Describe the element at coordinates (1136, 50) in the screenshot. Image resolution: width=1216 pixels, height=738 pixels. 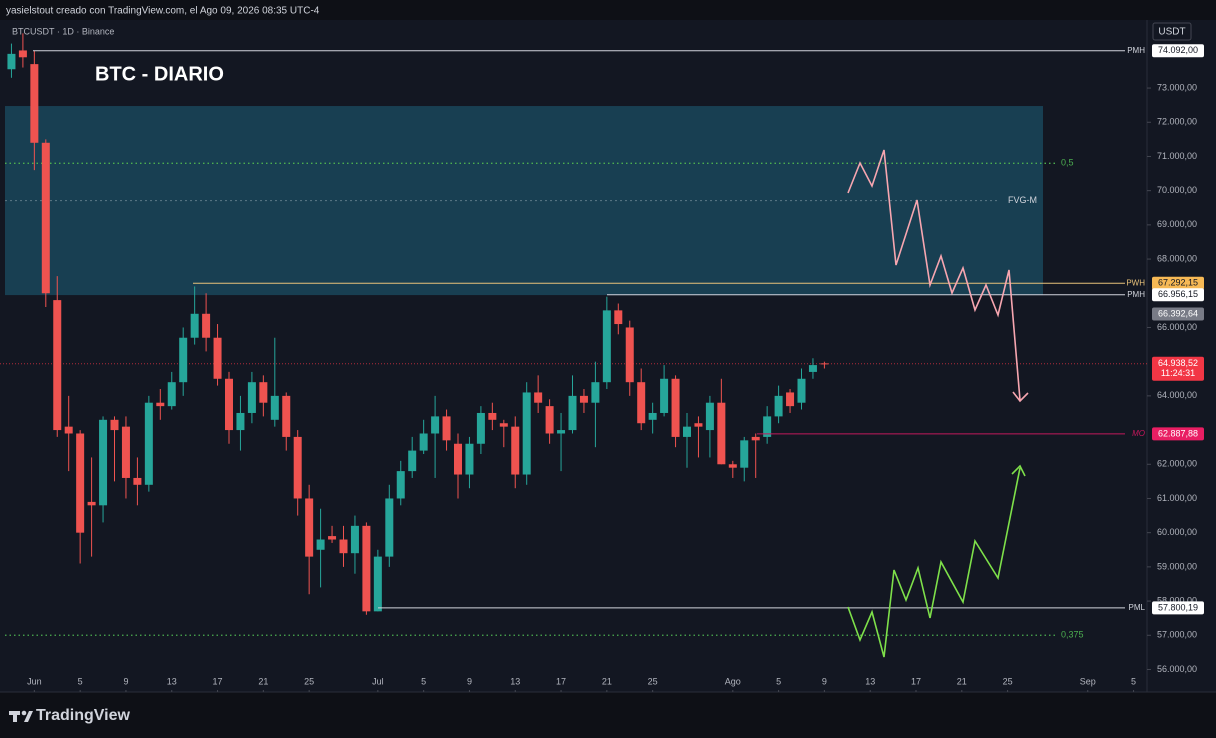
I see `level-name: PMH` at that location.